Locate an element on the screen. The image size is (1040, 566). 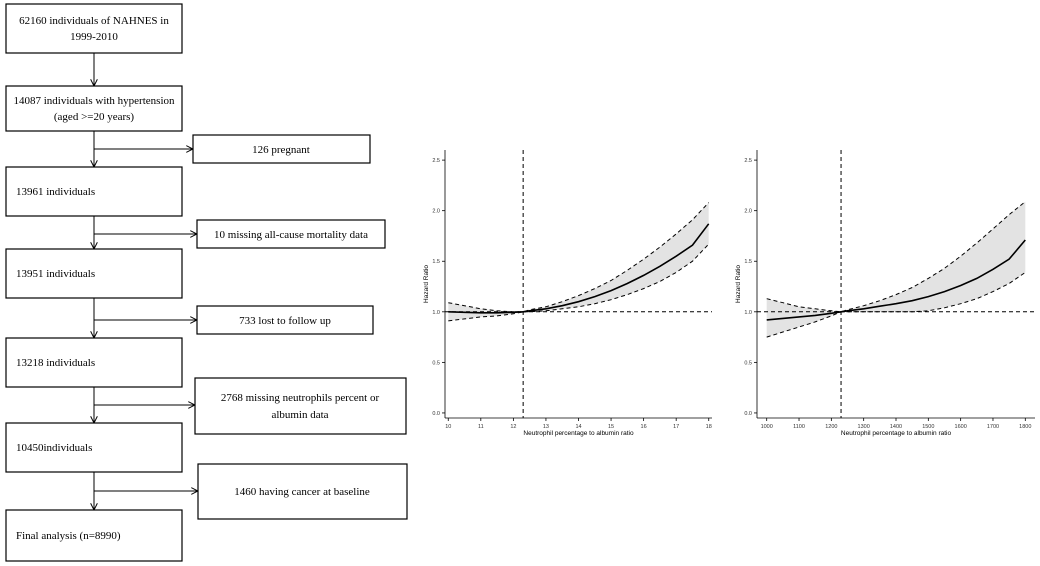
exclusion-box-text: 2768 missing neutrophils percent or is located at coordinates (300, 398).